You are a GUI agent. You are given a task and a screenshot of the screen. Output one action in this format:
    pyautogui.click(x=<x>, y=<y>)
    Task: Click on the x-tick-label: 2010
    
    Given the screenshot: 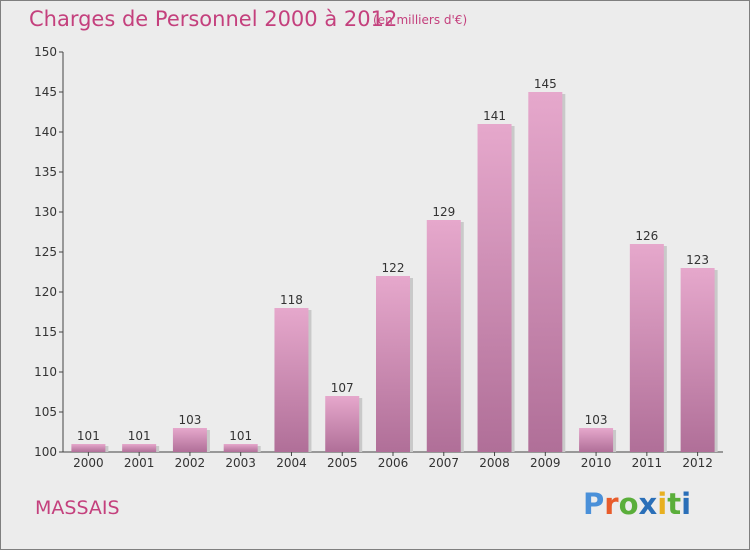 What is the action you would take?
    pyautogui.click(x=596, y=463)
    